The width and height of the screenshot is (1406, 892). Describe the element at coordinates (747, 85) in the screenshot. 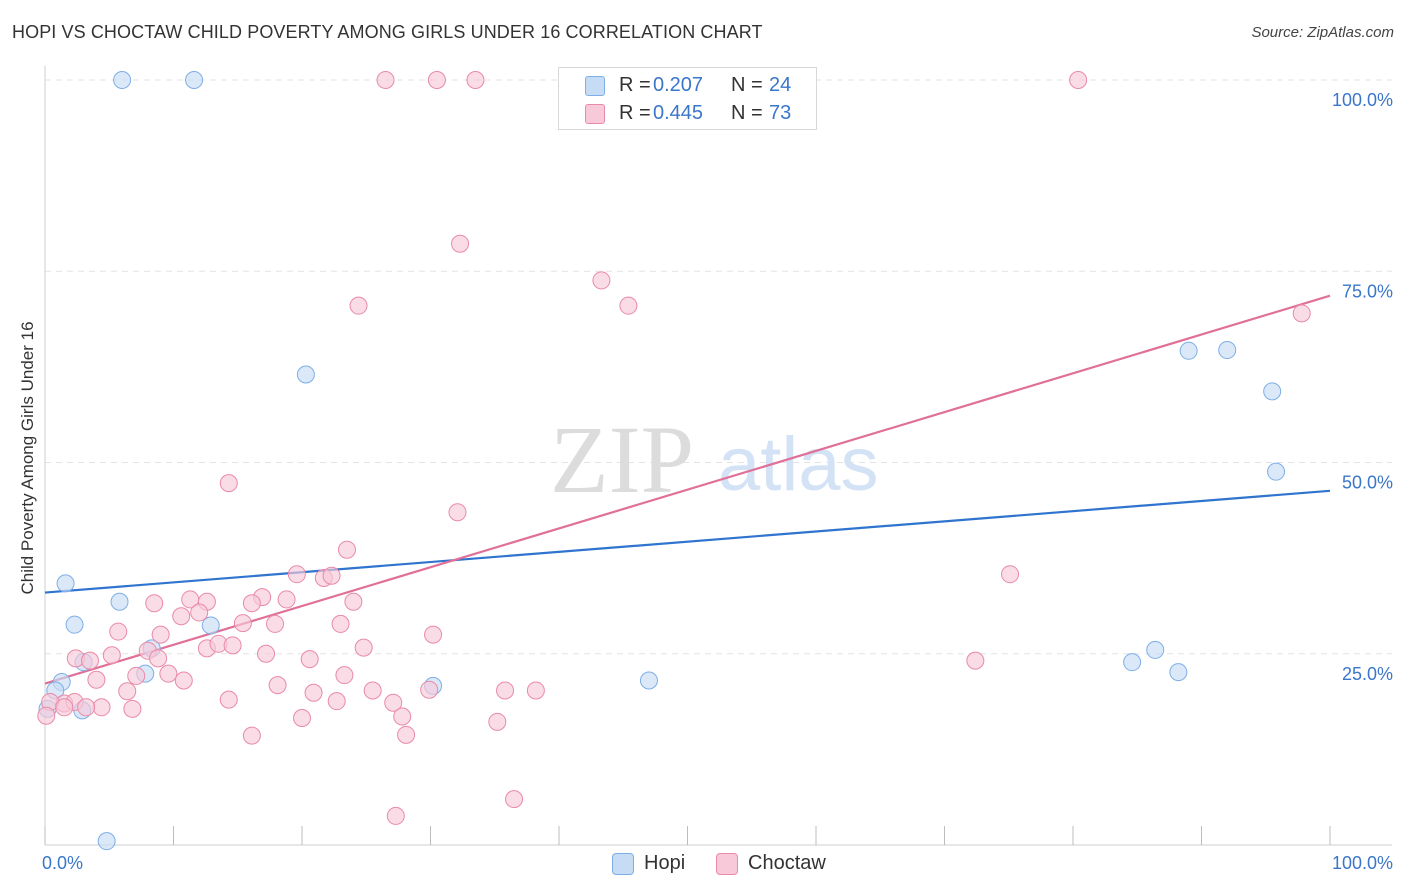

I see `n-label: N =` at that location.